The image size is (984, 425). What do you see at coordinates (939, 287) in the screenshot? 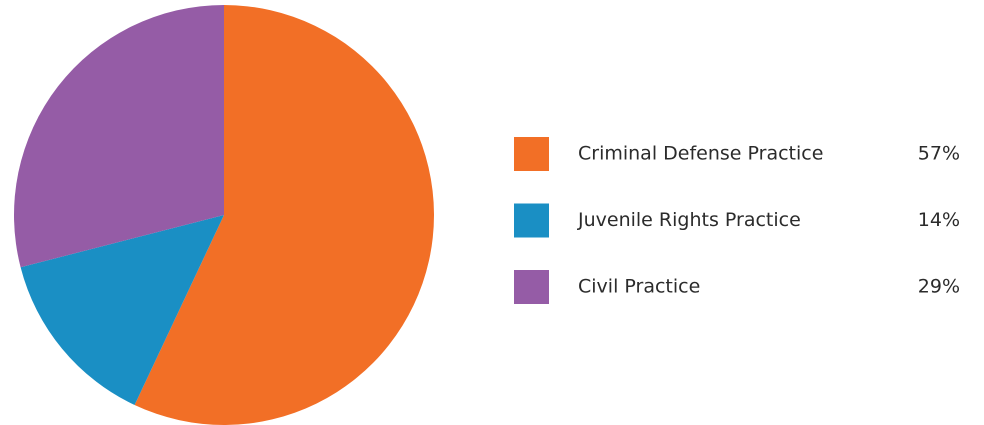
I see `legend-value: 29%` at bounding box center [939, 287].